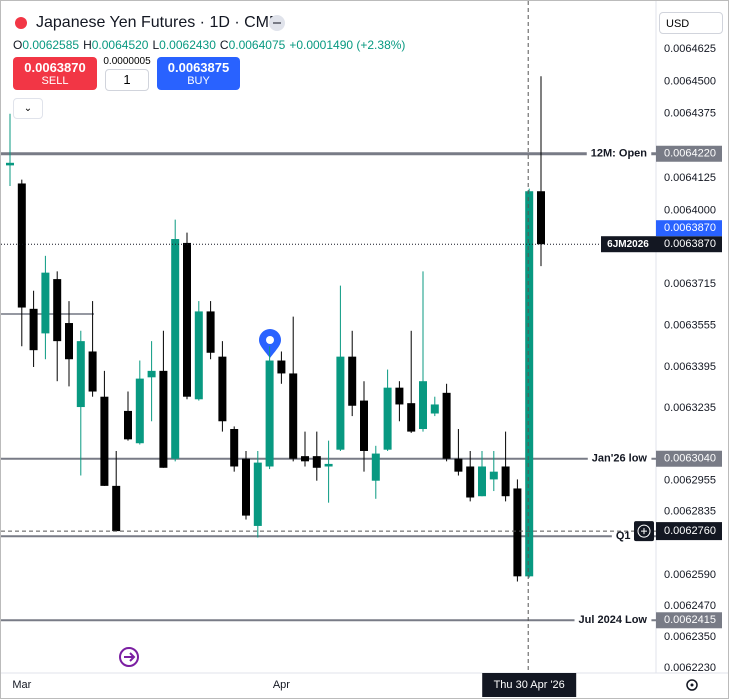 Image resolution: width=729 pixels, height=699 pixels. I want to click on crosshair-plus-sign, so click(644, 531).